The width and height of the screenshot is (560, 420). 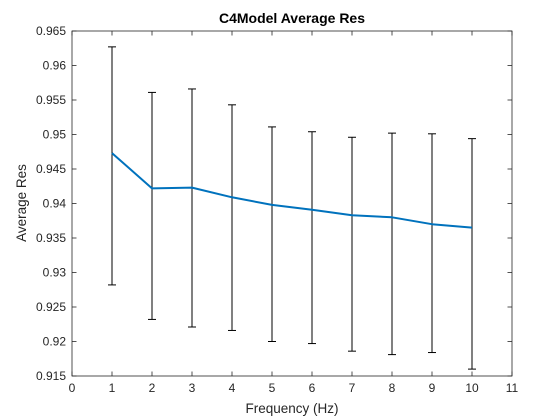 I want to click on x-tick-label: 8, so click(x=392, y=388).